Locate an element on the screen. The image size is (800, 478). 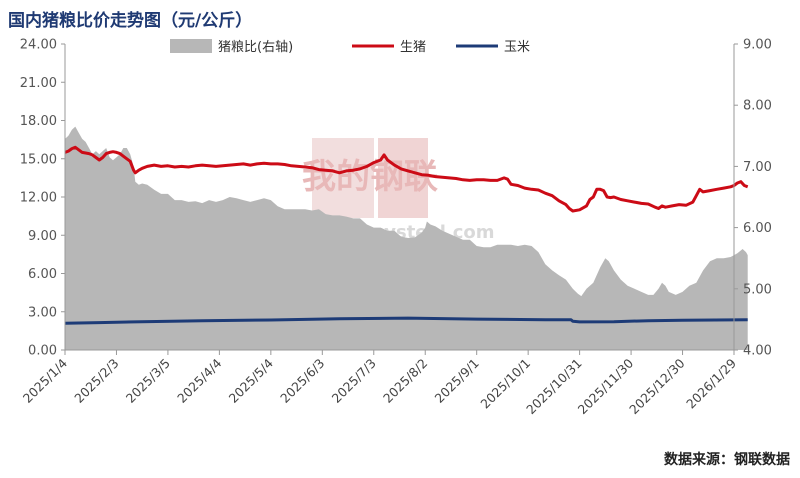
x-tick-label: 2026/1/29 is located at coordinates (711, 383).